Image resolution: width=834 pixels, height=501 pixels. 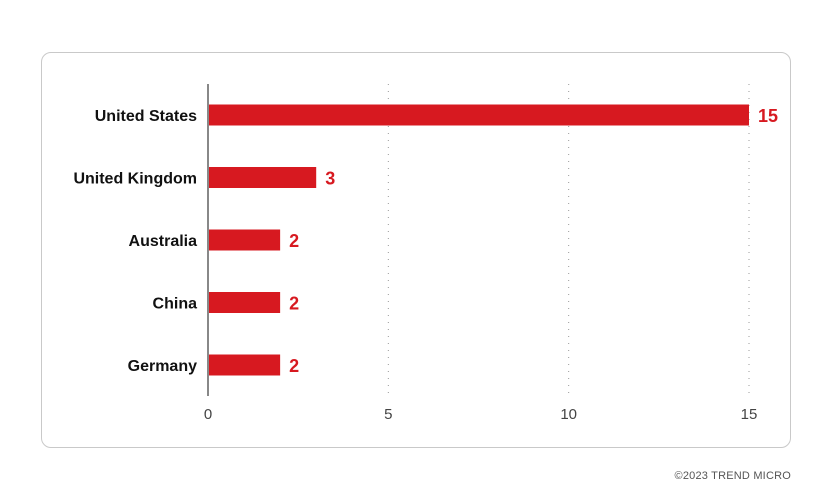 What do you see at coordinates (749, 414) in the screenshot?
I see `x-tick-label-15: 15` at bounding box center [749, 414].